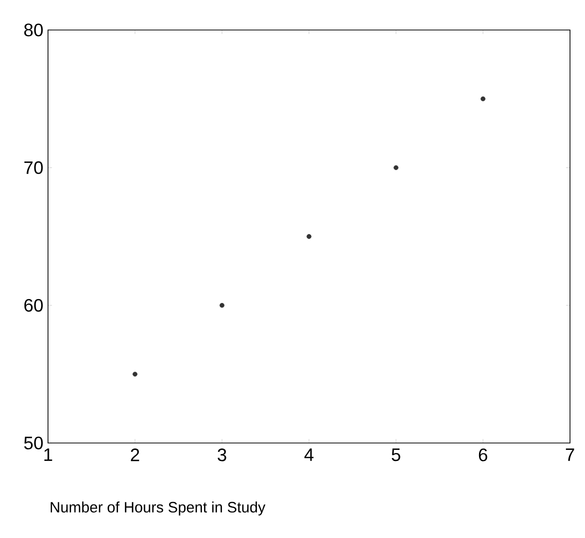 This screenshot has width=585, height=538. Describe the element at coordinates (483, 455) in the screenshot. I see `x-tick-label: 6` at that location.